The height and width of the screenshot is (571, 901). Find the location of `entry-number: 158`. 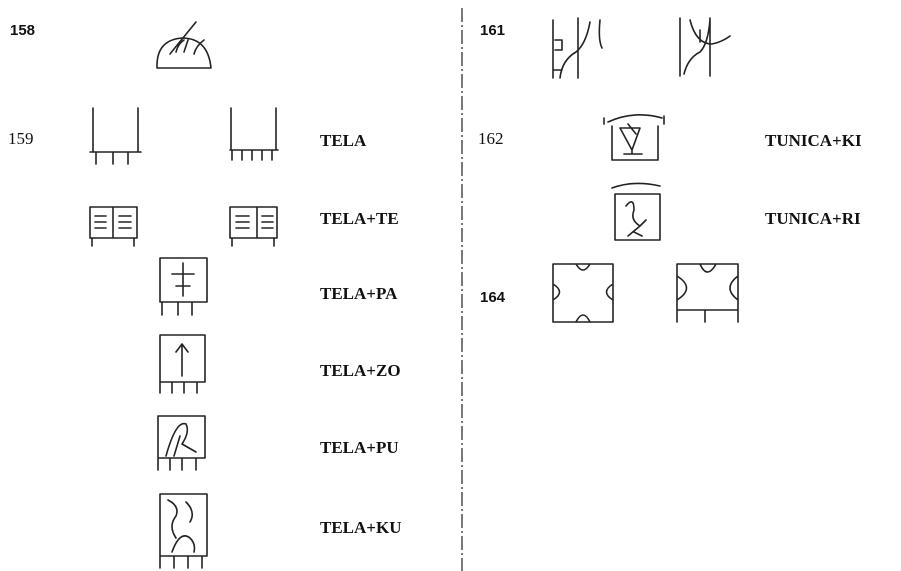

entry-number: 158 is located at coordinates (22, 30).